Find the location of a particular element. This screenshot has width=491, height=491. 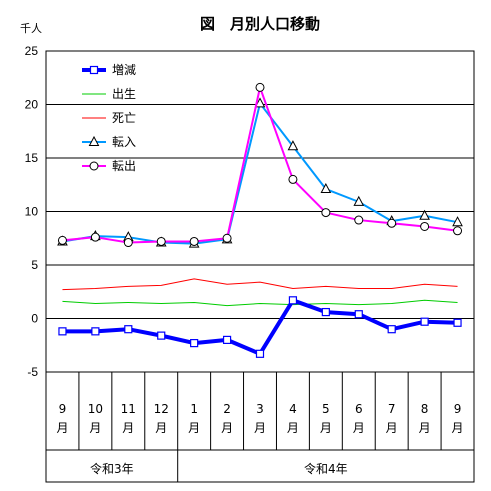

x-tick-month-number: 10 is located at coordinates (95, 409).